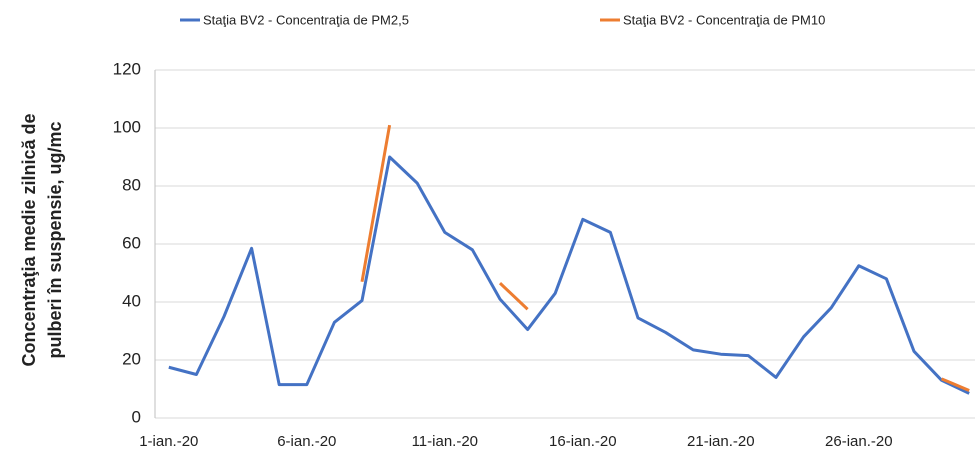 Image resolution: width=976 pixels, height=468 pixels. Describe the element at coordinates (127, 68) in the screenshot. I see `y-tick-label: 120` at that location.